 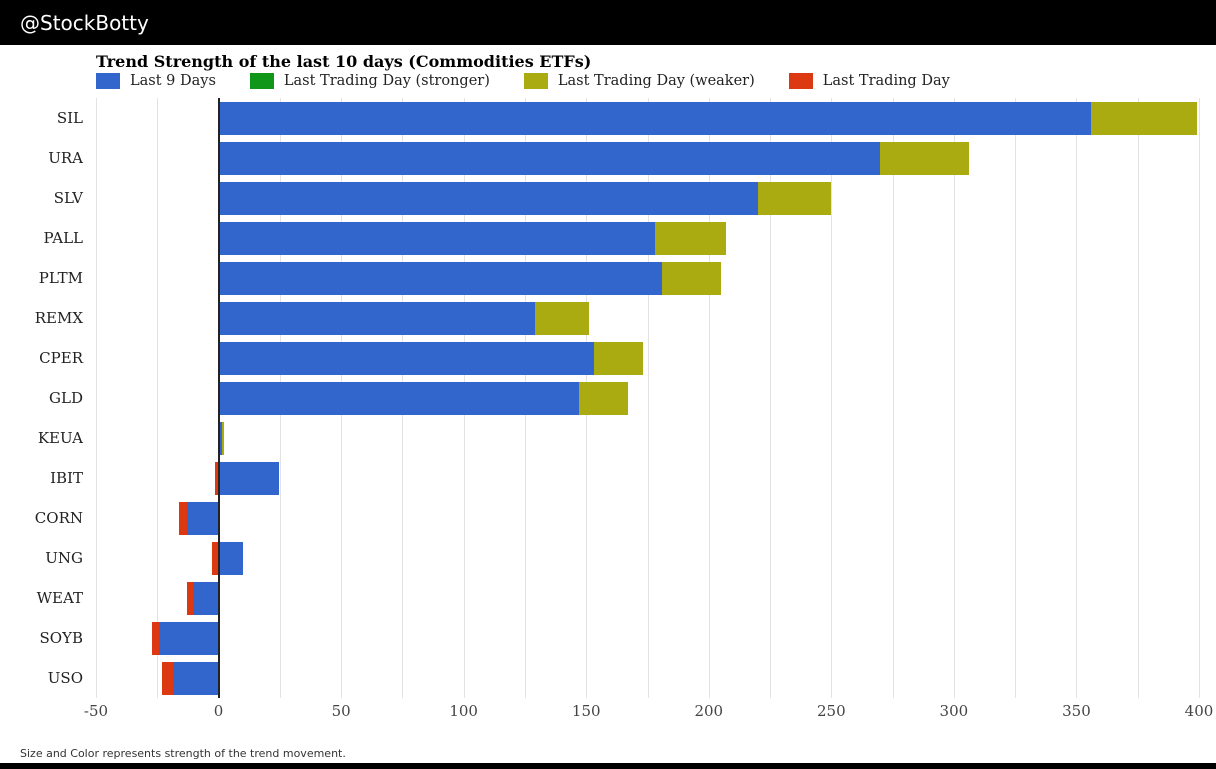 I want to click on category-label-UNG: UNG, so click(x=64, y=558).